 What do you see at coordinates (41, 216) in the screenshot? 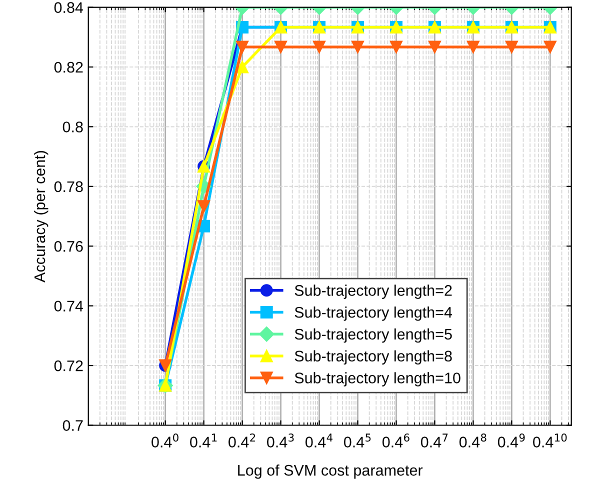
I see `y-axis-title: Accuracy (per cent)` at bounding box center [41, 216].